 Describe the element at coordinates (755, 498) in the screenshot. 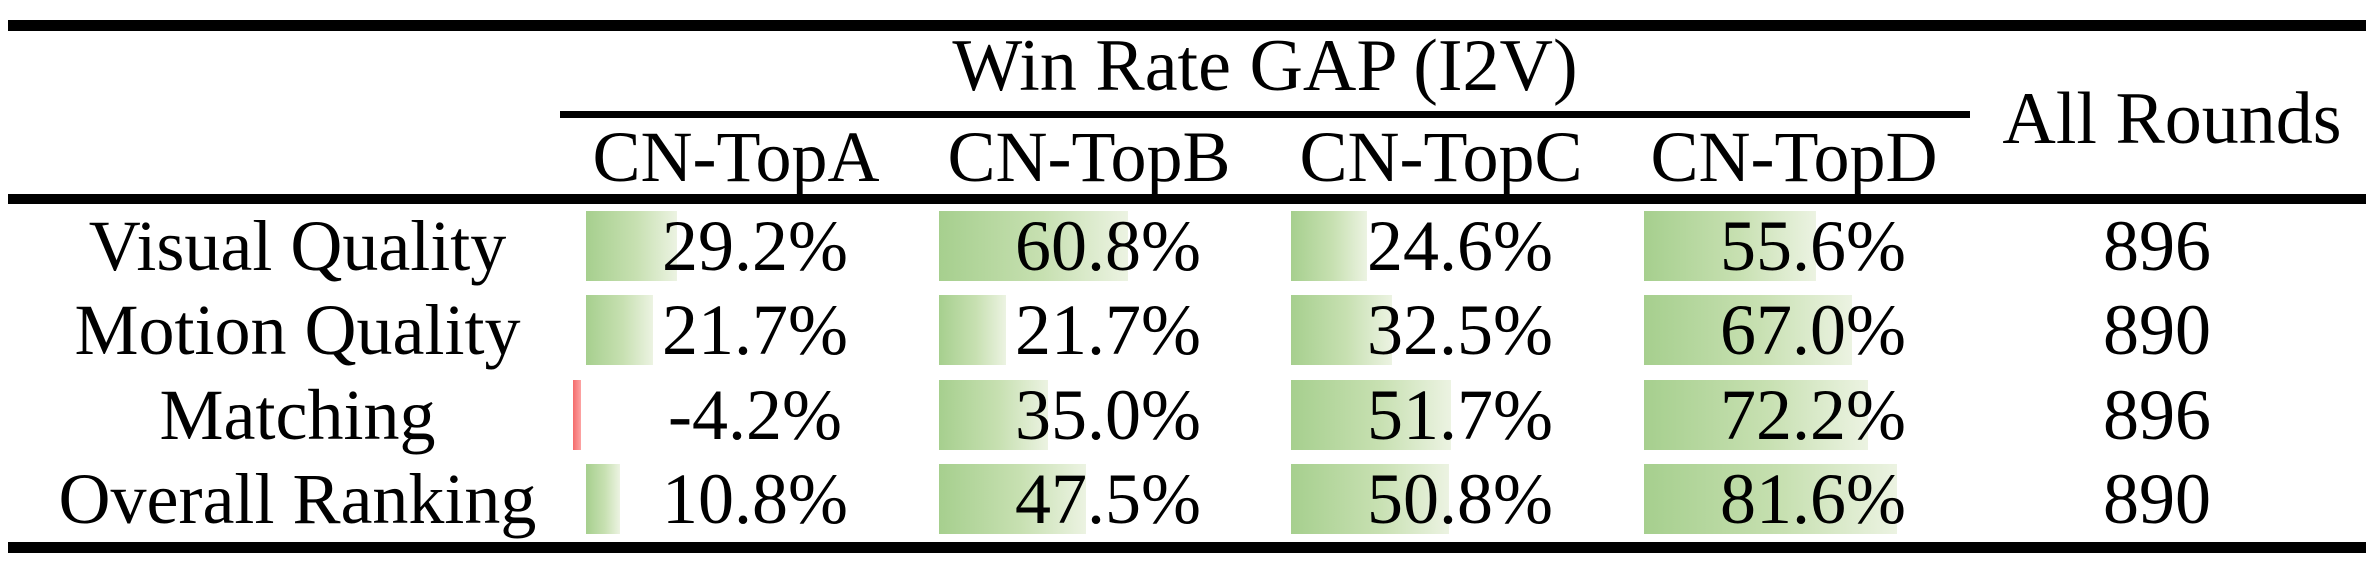

I see `cell-value: 10.8%` at that location.